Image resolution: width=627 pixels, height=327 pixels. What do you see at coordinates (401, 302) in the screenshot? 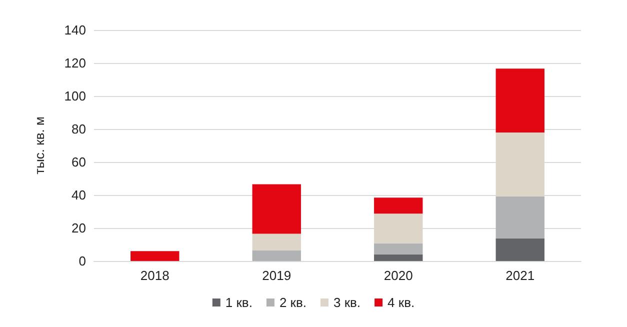
I see `legend-label: 4 кв.` at bounding box center [401, 302].